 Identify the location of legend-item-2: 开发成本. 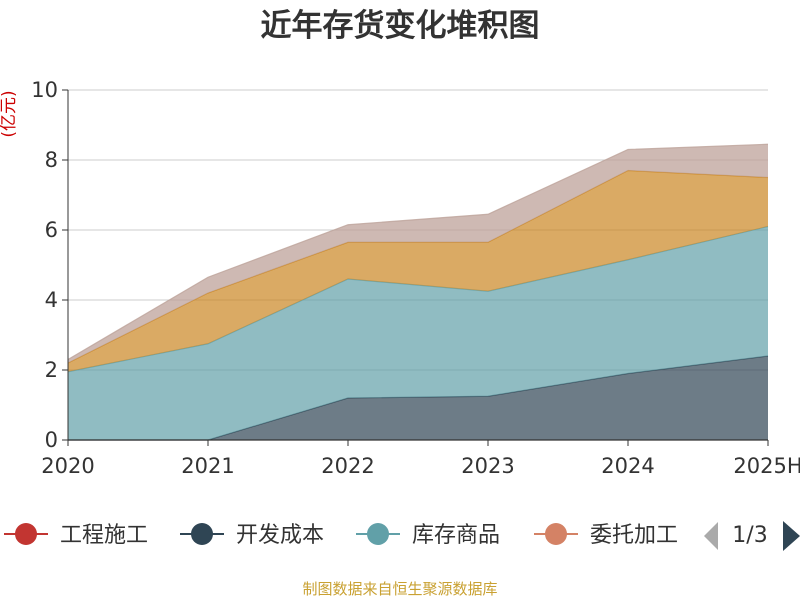
(252, 535).